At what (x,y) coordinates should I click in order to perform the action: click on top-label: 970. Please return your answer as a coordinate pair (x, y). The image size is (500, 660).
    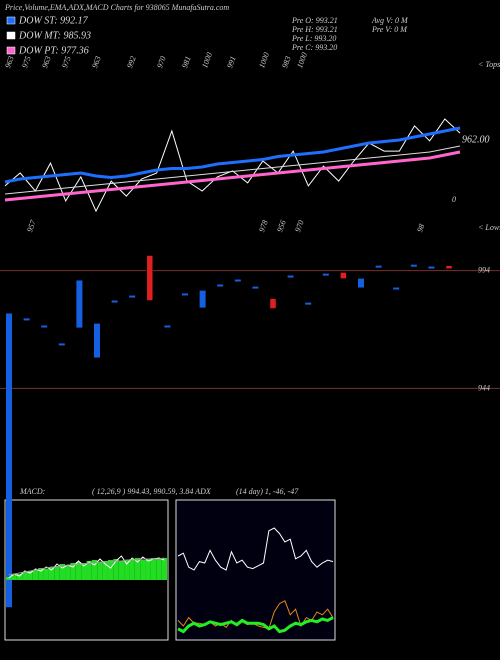
    Looking at the image, I should click on (161, 62).